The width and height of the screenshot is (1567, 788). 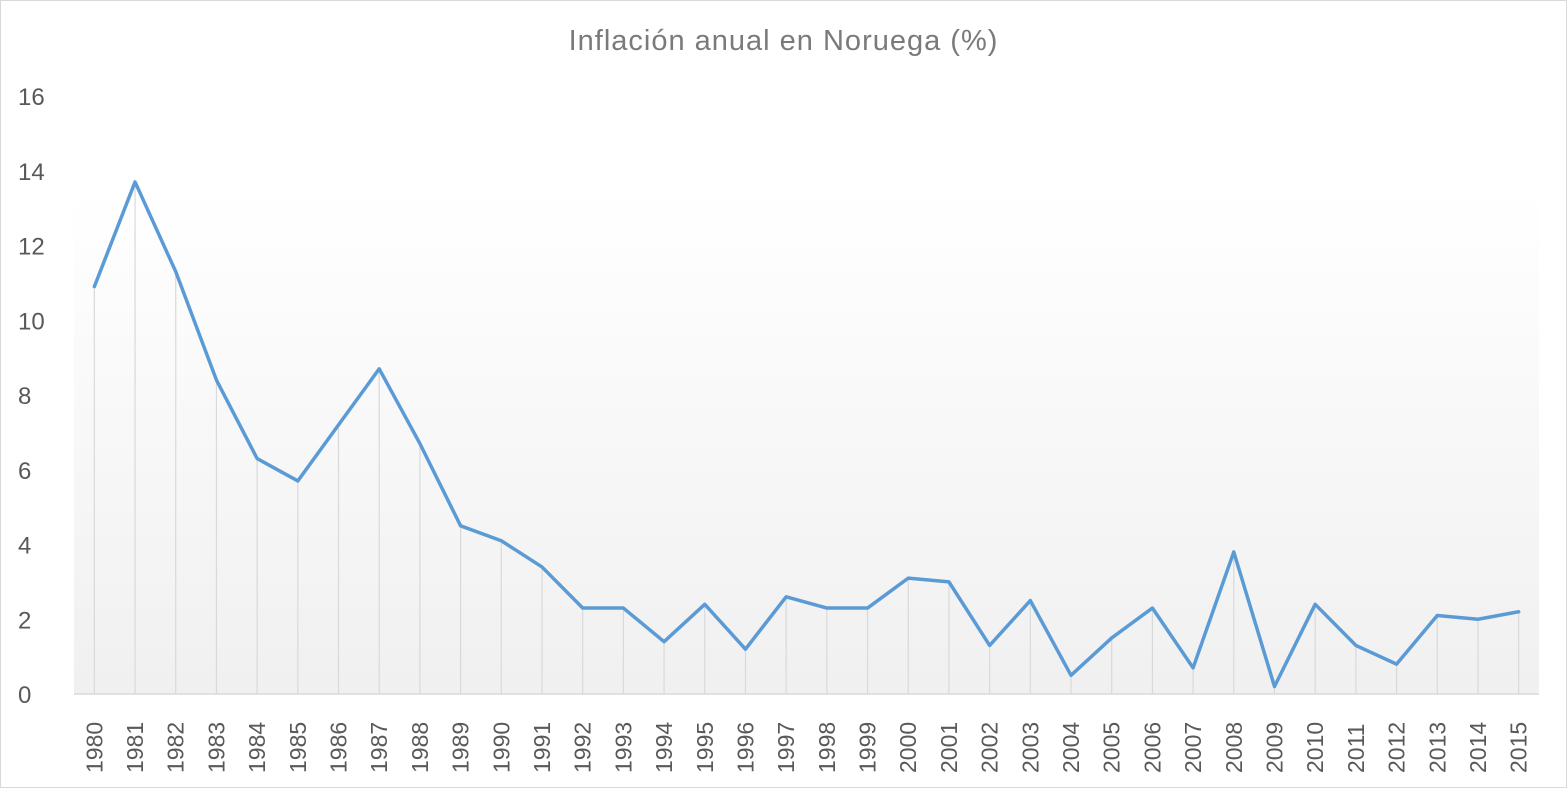 What do you see at coordinates (24, 546) in the screenshot?
I see `y-tick-label: 4` at bounding box center [24, 546].